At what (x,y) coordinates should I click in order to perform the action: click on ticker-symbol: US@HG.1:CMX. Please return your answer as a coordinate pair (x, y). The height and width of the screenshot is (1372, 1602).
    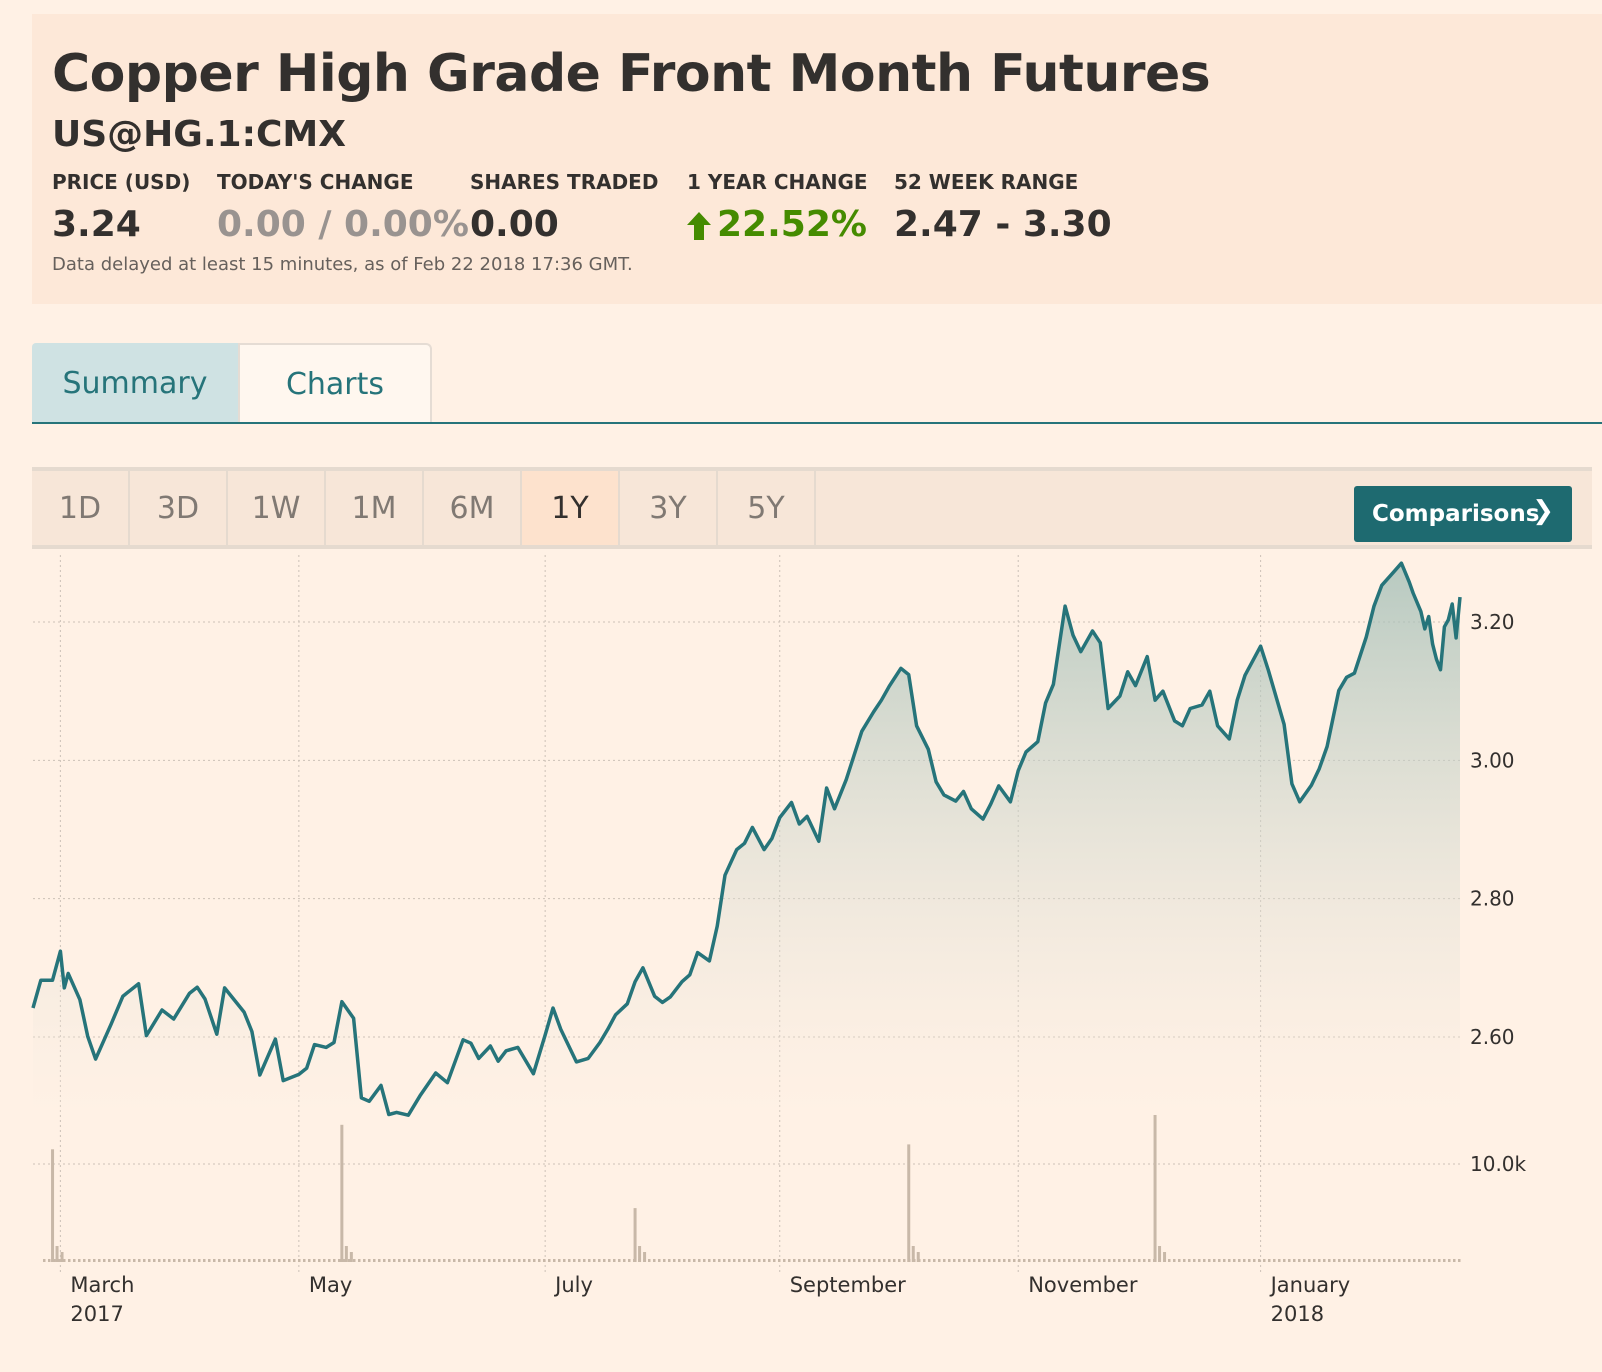
    Looking at the image, I should click on (199, 134).